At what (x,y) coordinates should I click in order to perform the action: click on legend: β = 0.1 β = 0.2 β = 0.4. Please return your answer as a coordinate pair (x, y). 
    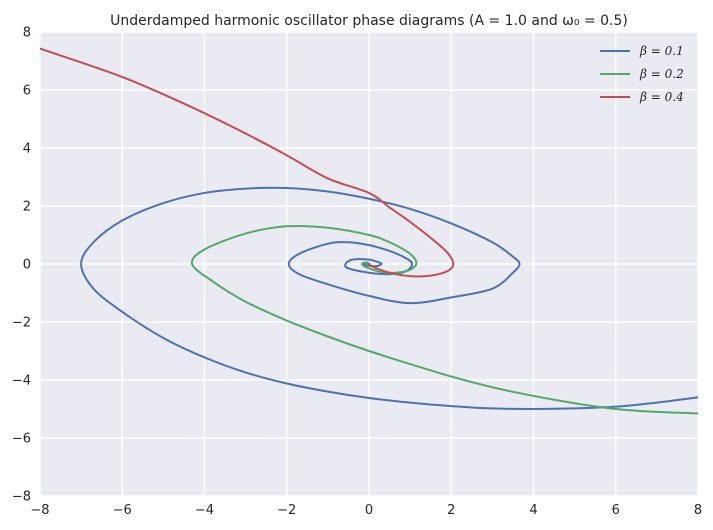
    Looking at the image, I should click on (642, 74).